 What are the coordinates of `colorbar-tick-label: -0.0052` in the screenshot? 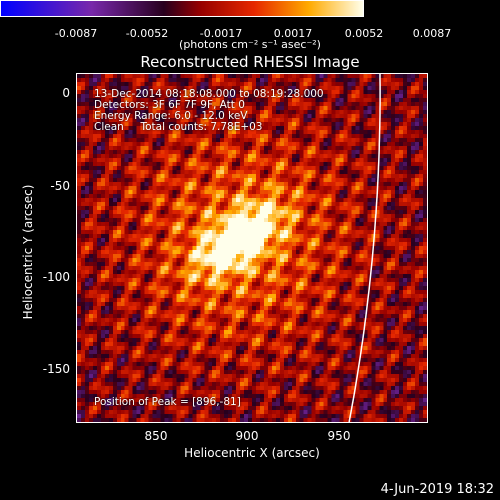 It's located at (147, 33).